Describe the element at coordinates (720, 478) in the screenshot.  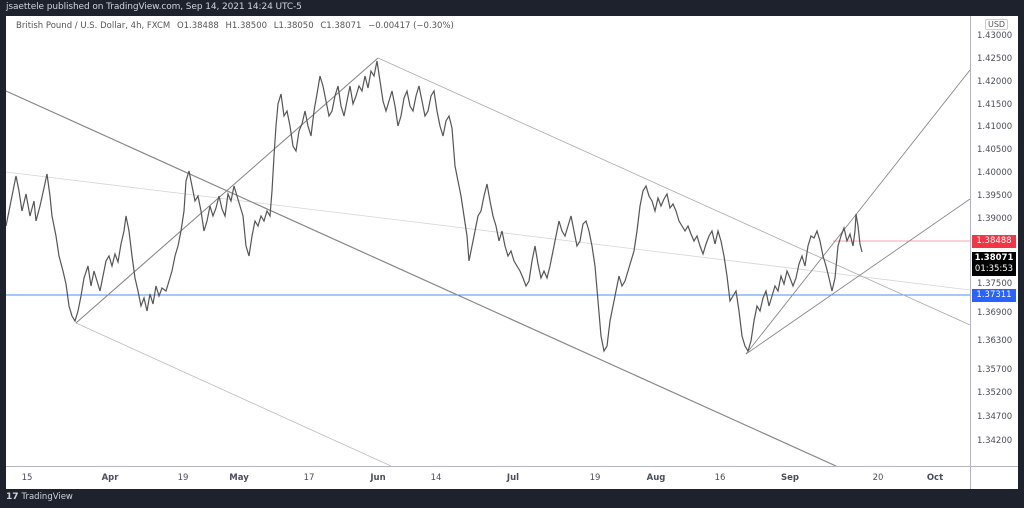
I see `time-tick: 16` at that location.